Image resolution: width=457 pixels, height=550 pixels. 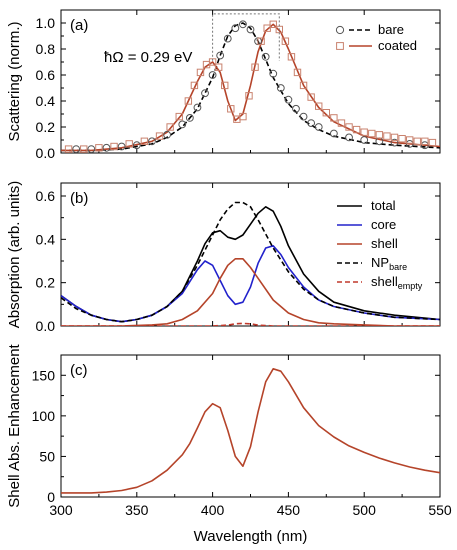 I want to click on y-tick-label: 100, so click(x=44, y=416).